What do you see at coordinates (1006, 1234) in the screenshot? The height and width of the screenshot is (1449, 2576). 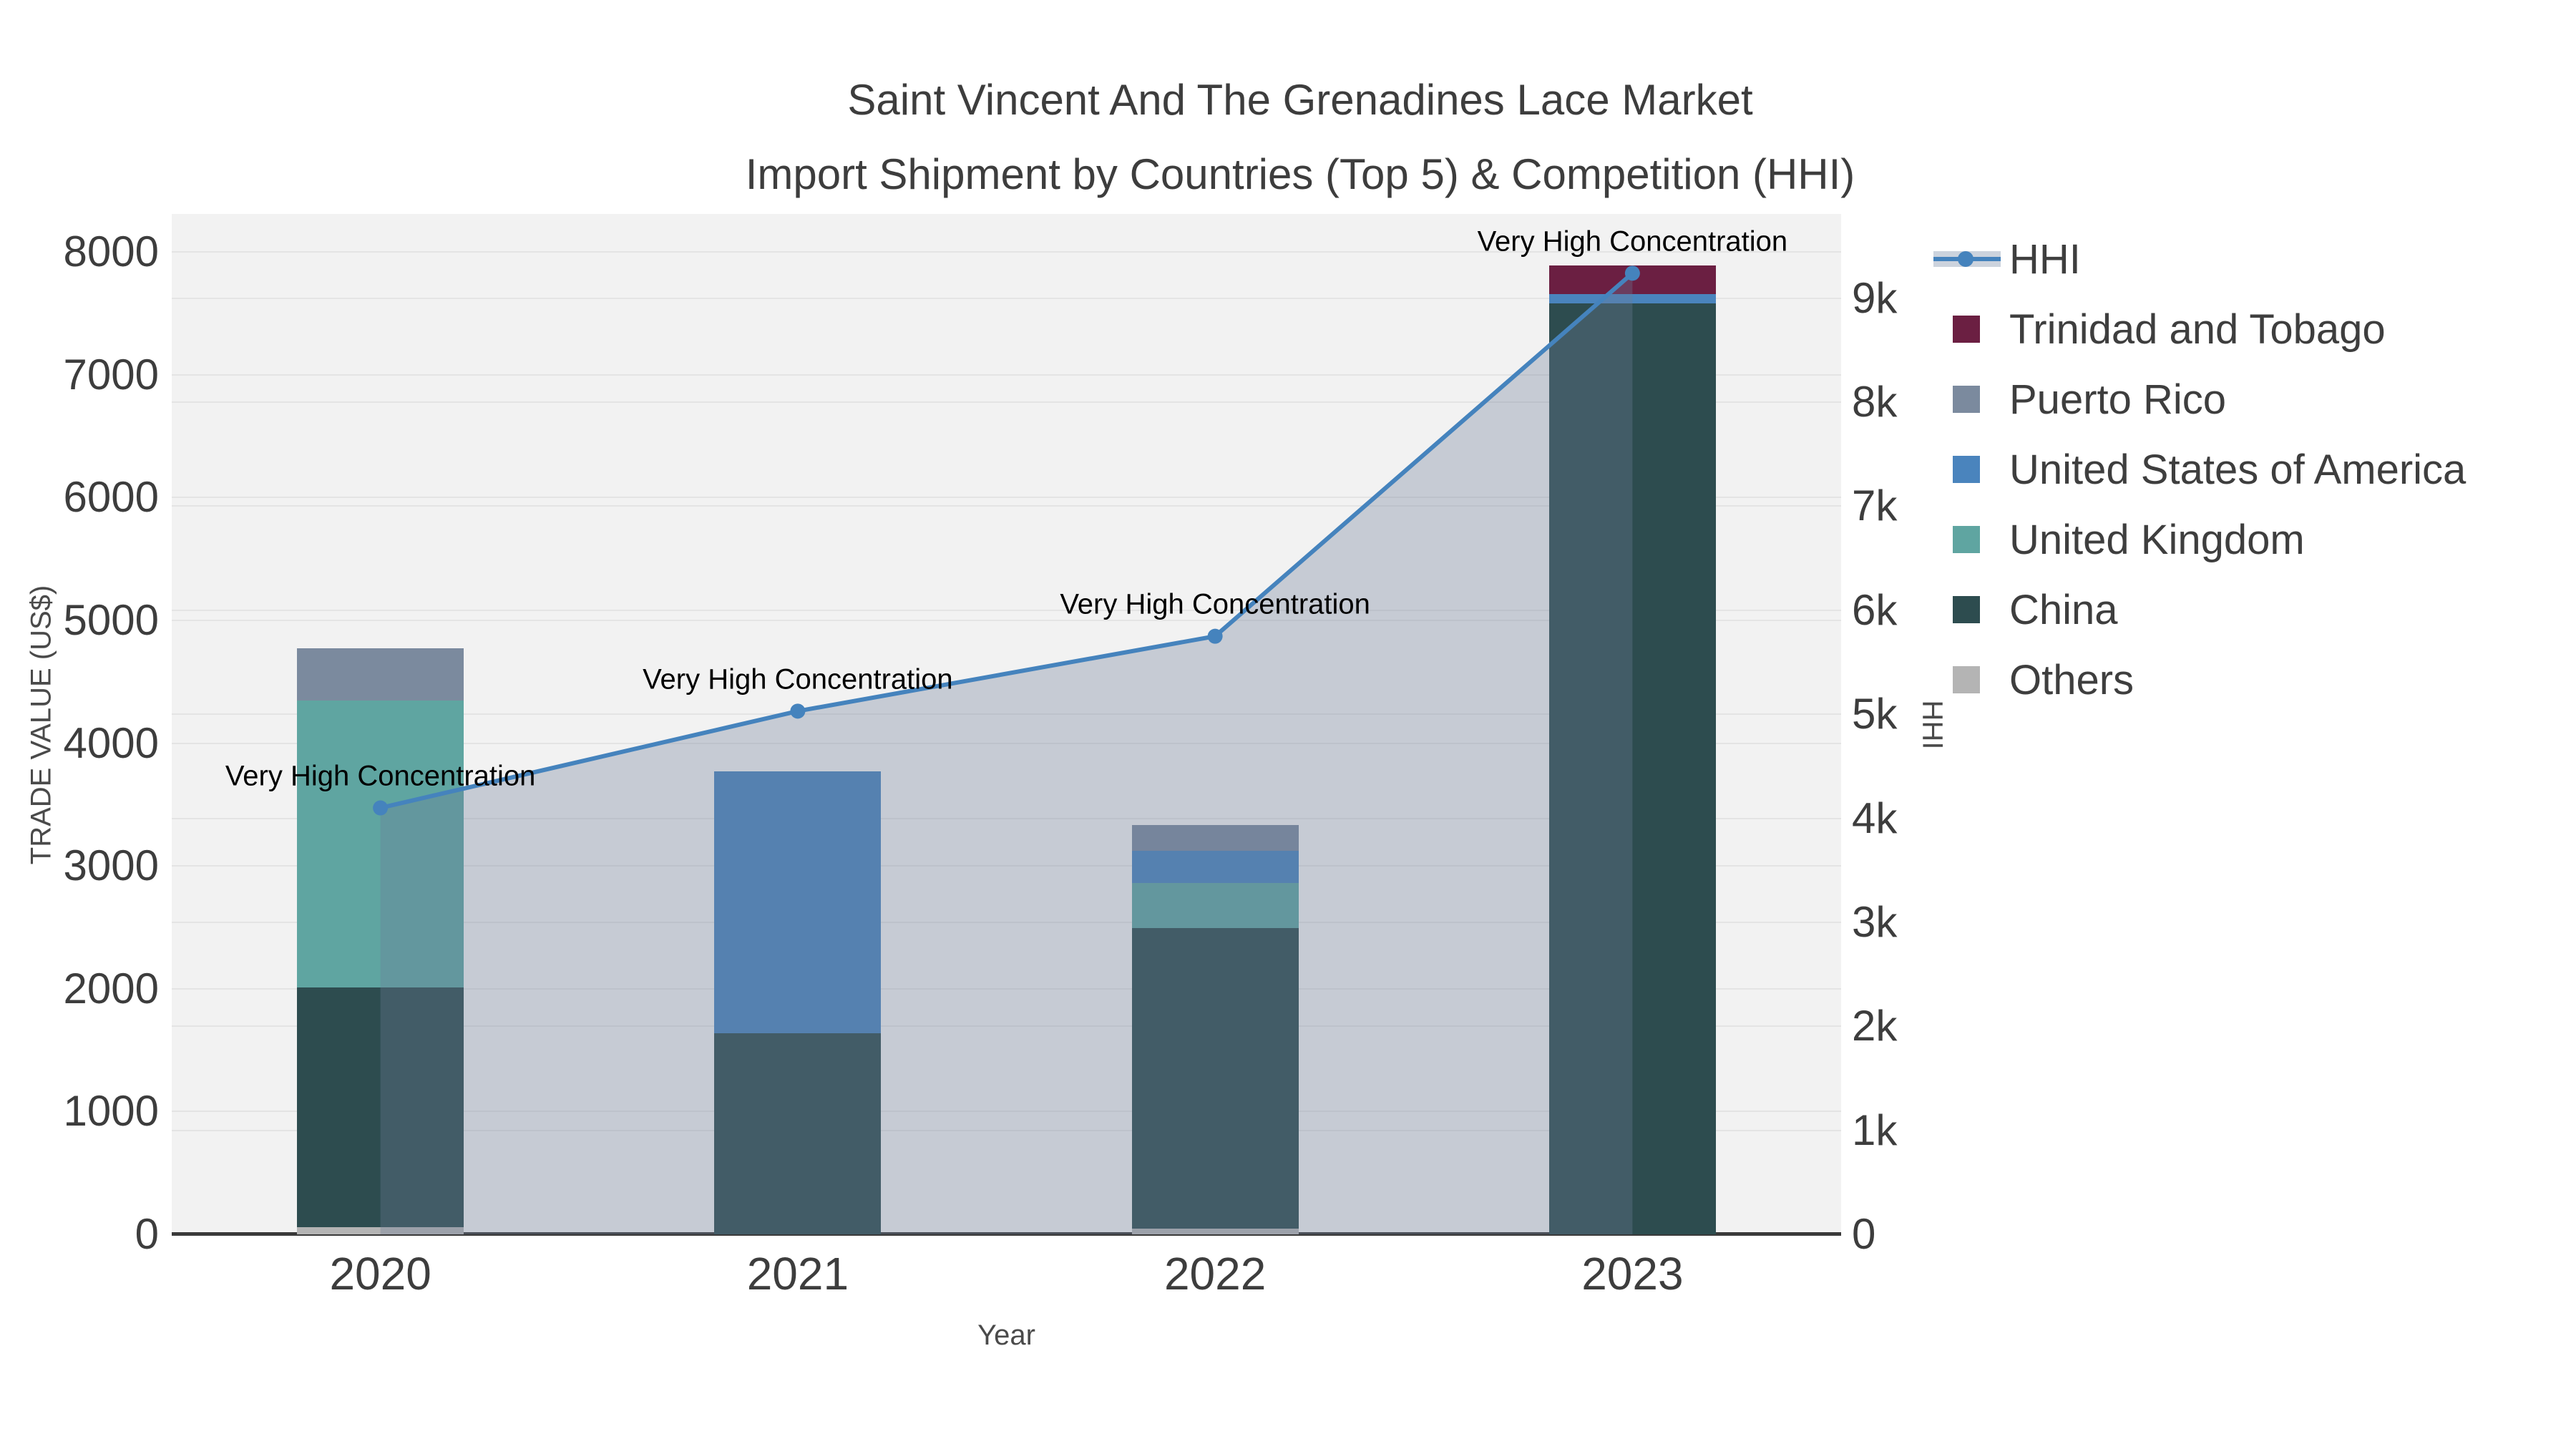 I see `x-axis-line` at bounding box center [1006, 1234].